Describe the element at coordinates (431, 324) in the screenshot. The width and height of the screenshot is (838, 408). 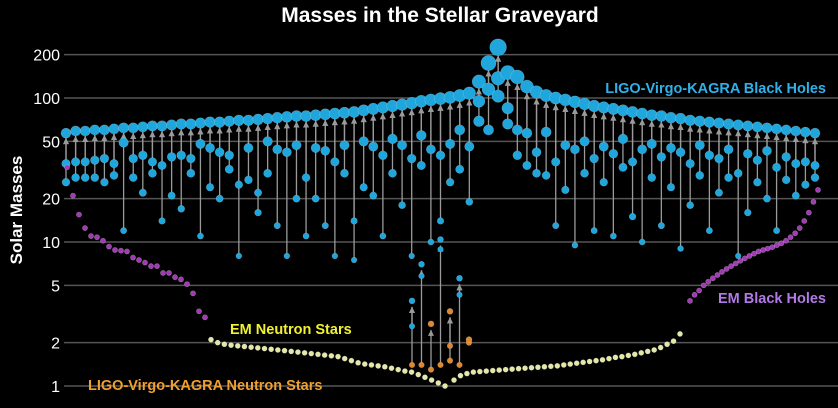
I see `lvk-remnant` at that location.